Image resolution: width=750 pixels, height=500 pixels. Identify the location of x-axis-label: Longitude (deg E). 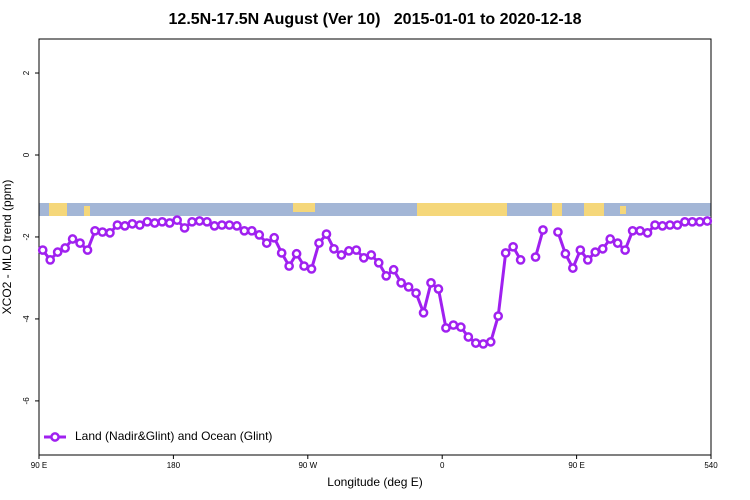
(374, 482).